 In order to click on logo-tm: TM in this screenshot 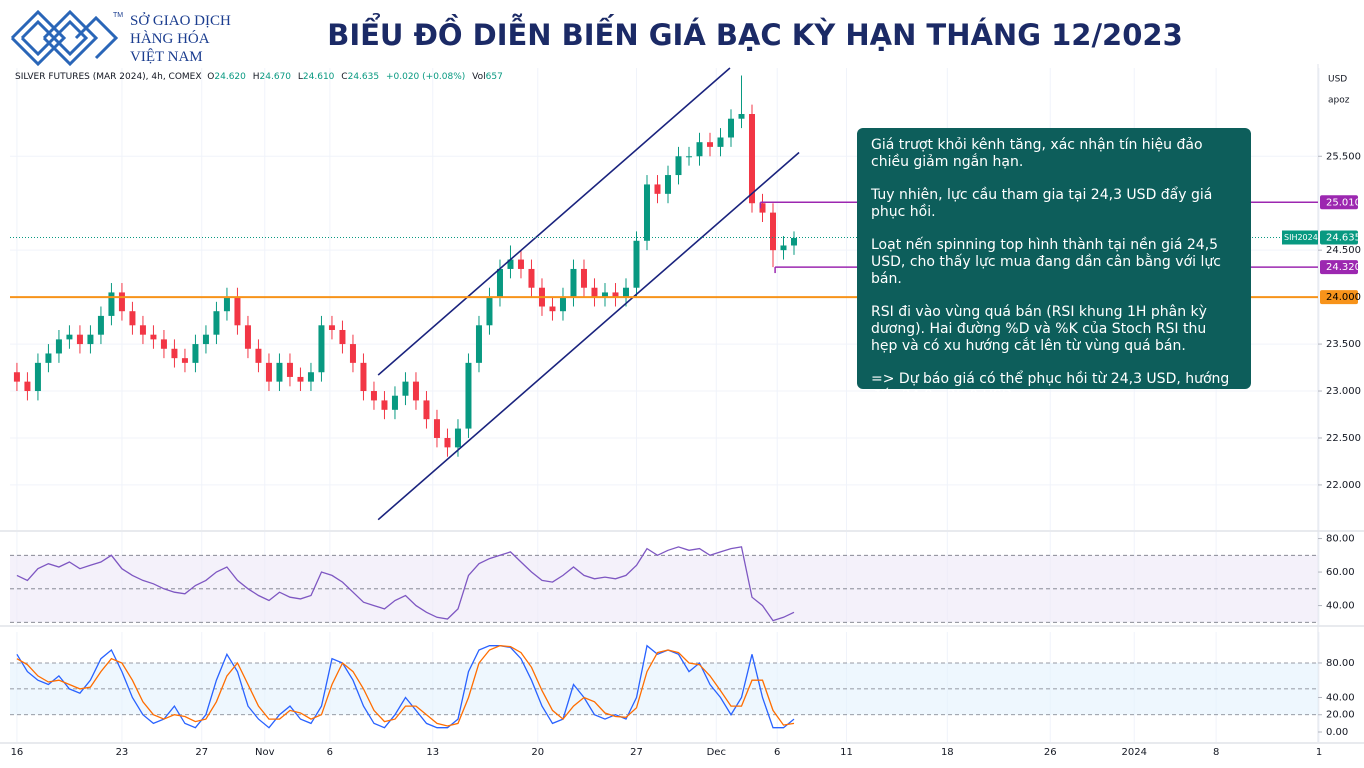, I will do `click(118, 15)`.